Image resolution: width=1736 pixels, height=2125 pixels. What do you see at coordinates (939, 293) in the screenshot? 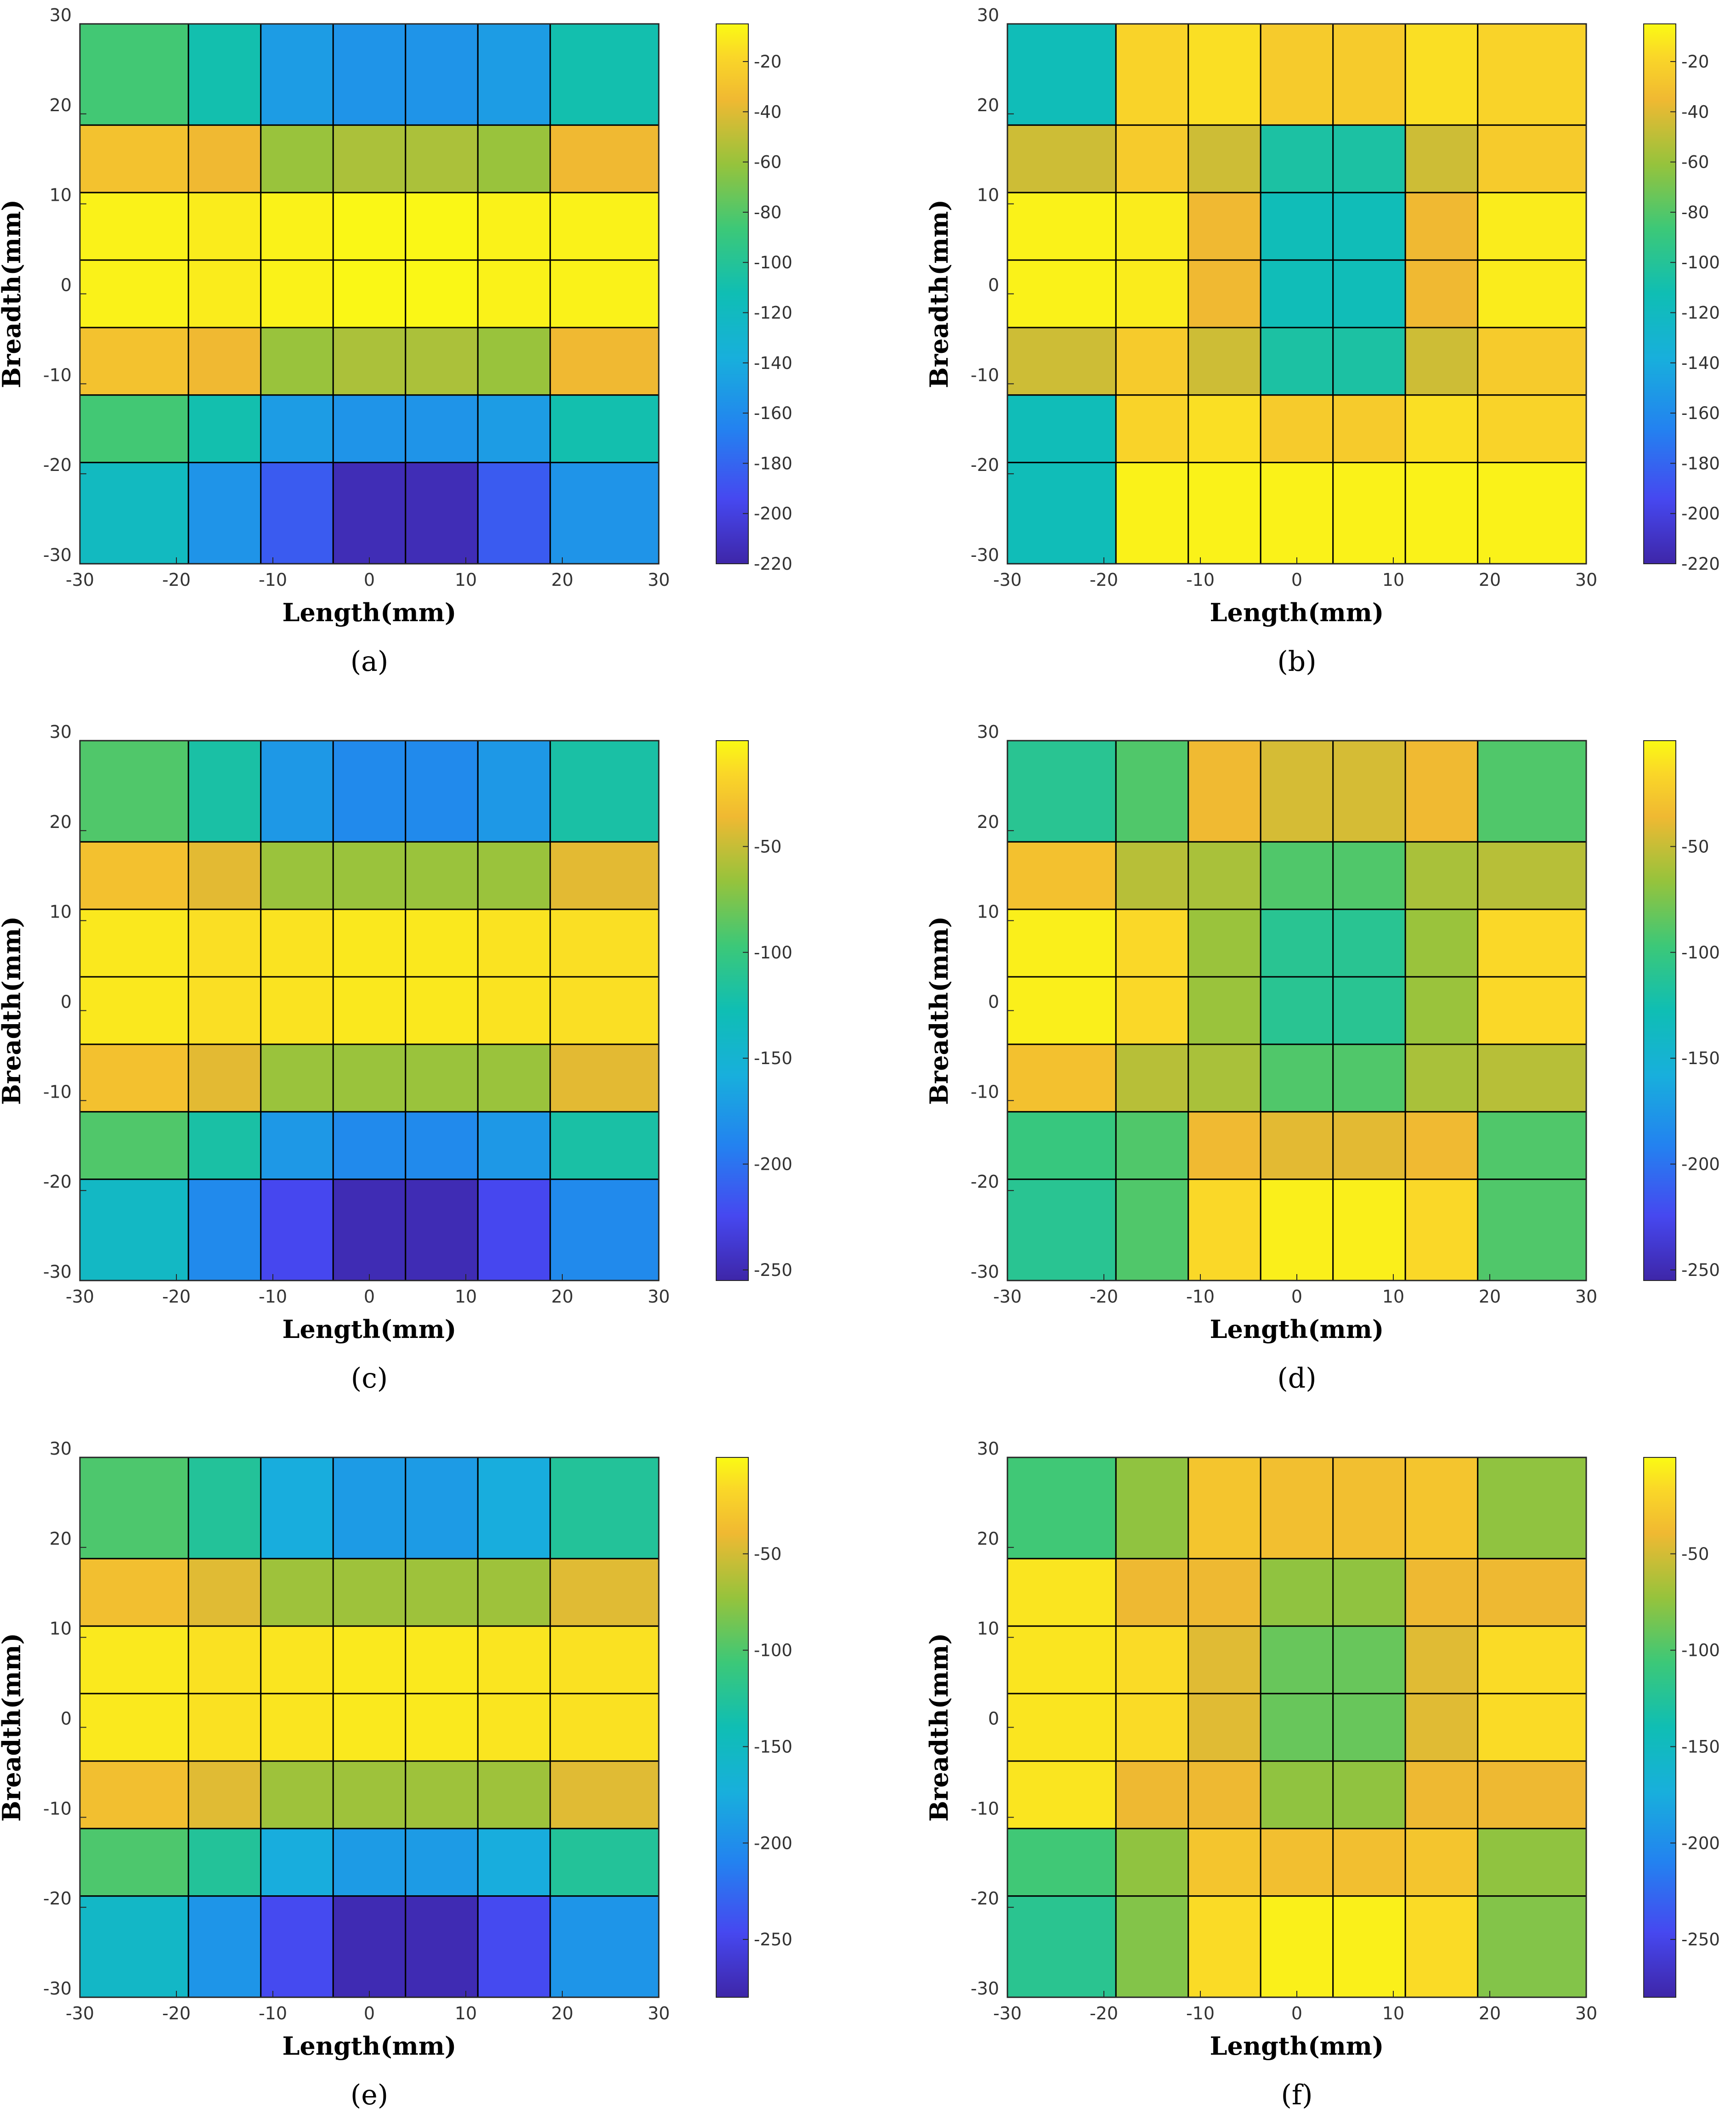
I see `y-axis-label: Breadth(mm)` at bounding box center [939, 293].